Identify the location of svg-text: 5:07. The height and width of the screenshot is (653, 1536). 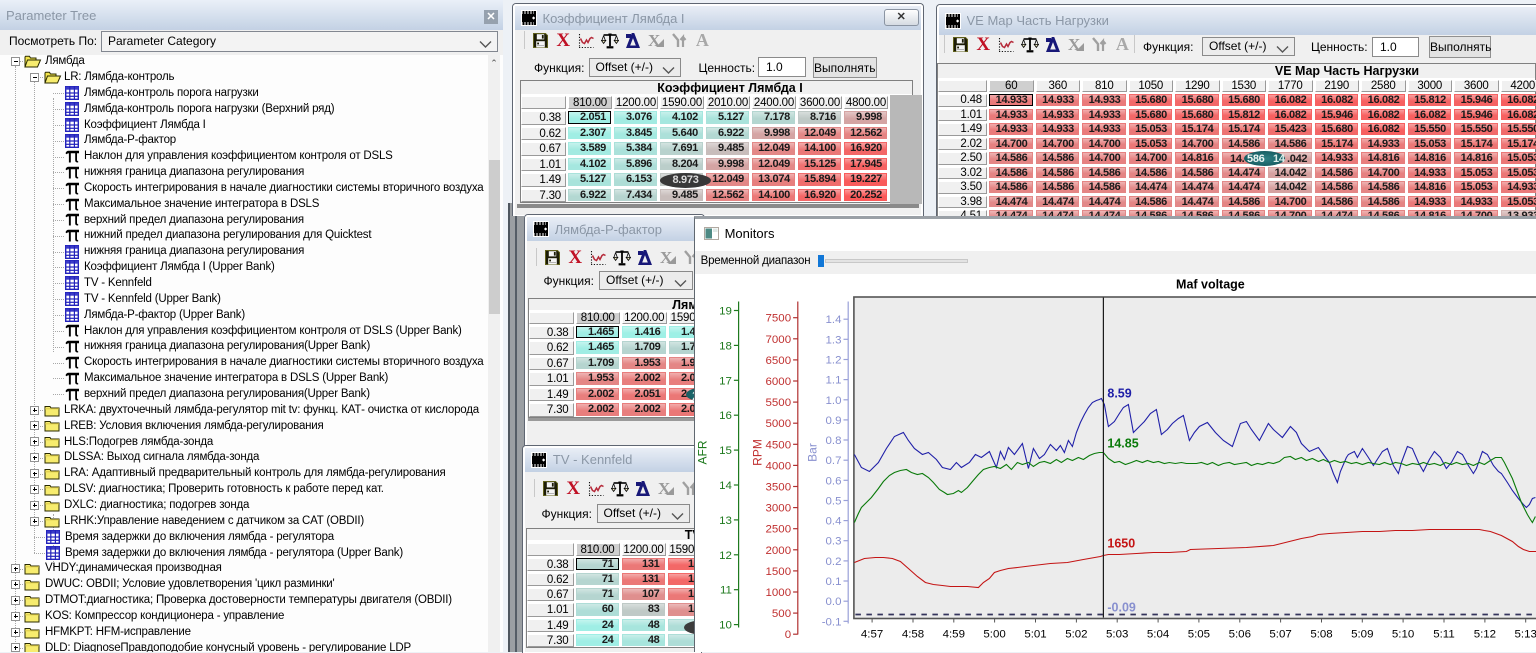
(1280, 634).